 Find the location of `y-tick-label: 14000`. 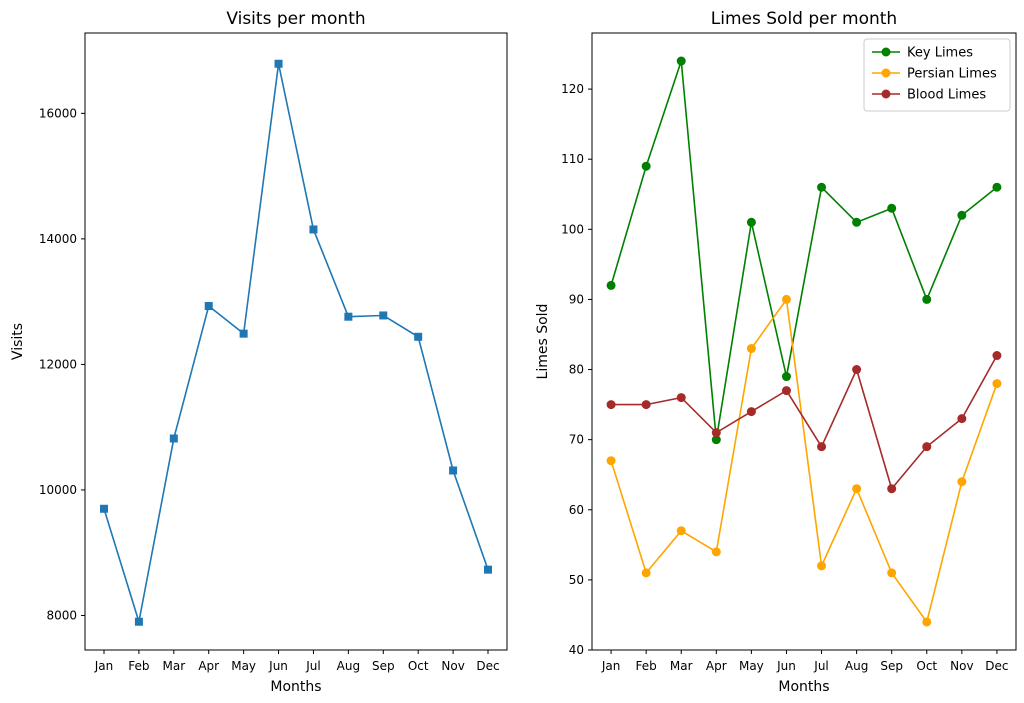

y-tick-label: 14000 is located at coordinates (58, 239).